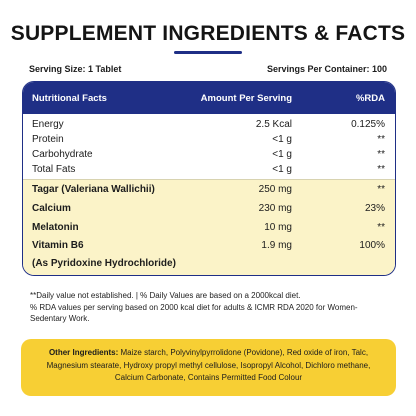 The image size is (416, 416). I want to click on header-amount-per-serving: Amount Per Serving, so click(246, 98).